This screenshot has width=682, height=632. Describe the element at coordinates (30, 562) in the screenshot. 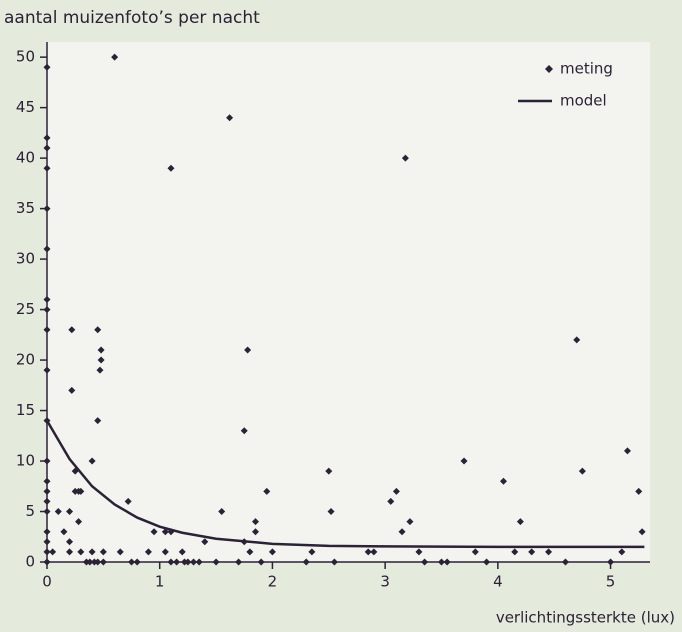

I see `y-tick-label: 0` at that location.